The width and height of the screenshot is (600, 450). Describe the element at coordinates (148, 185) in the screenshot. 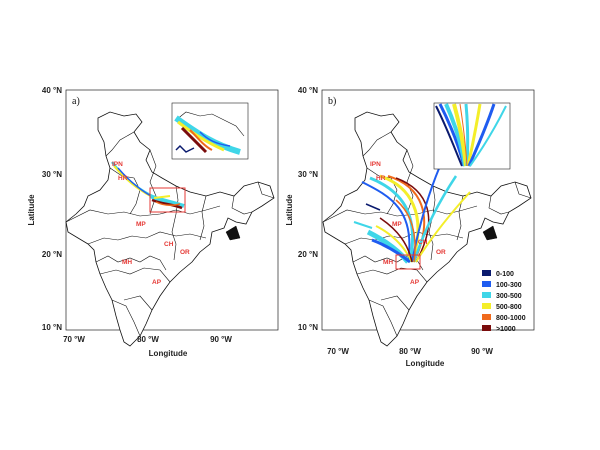

I see `panel-a-trajectories` at that location.